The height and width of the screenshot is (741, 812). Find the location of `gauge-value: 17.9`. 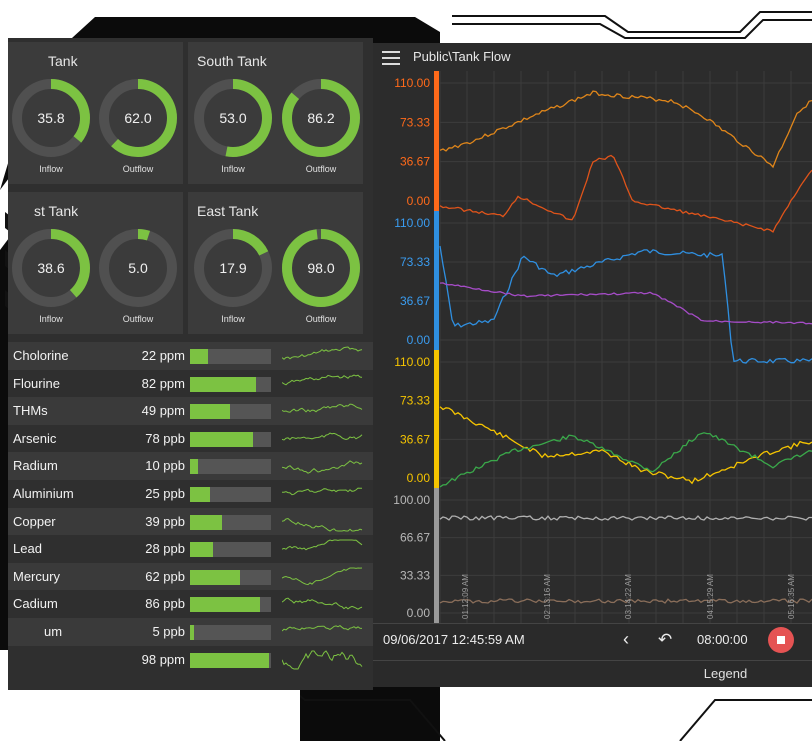

gauge-value: 17.9 is located at coordinates (233, 268).